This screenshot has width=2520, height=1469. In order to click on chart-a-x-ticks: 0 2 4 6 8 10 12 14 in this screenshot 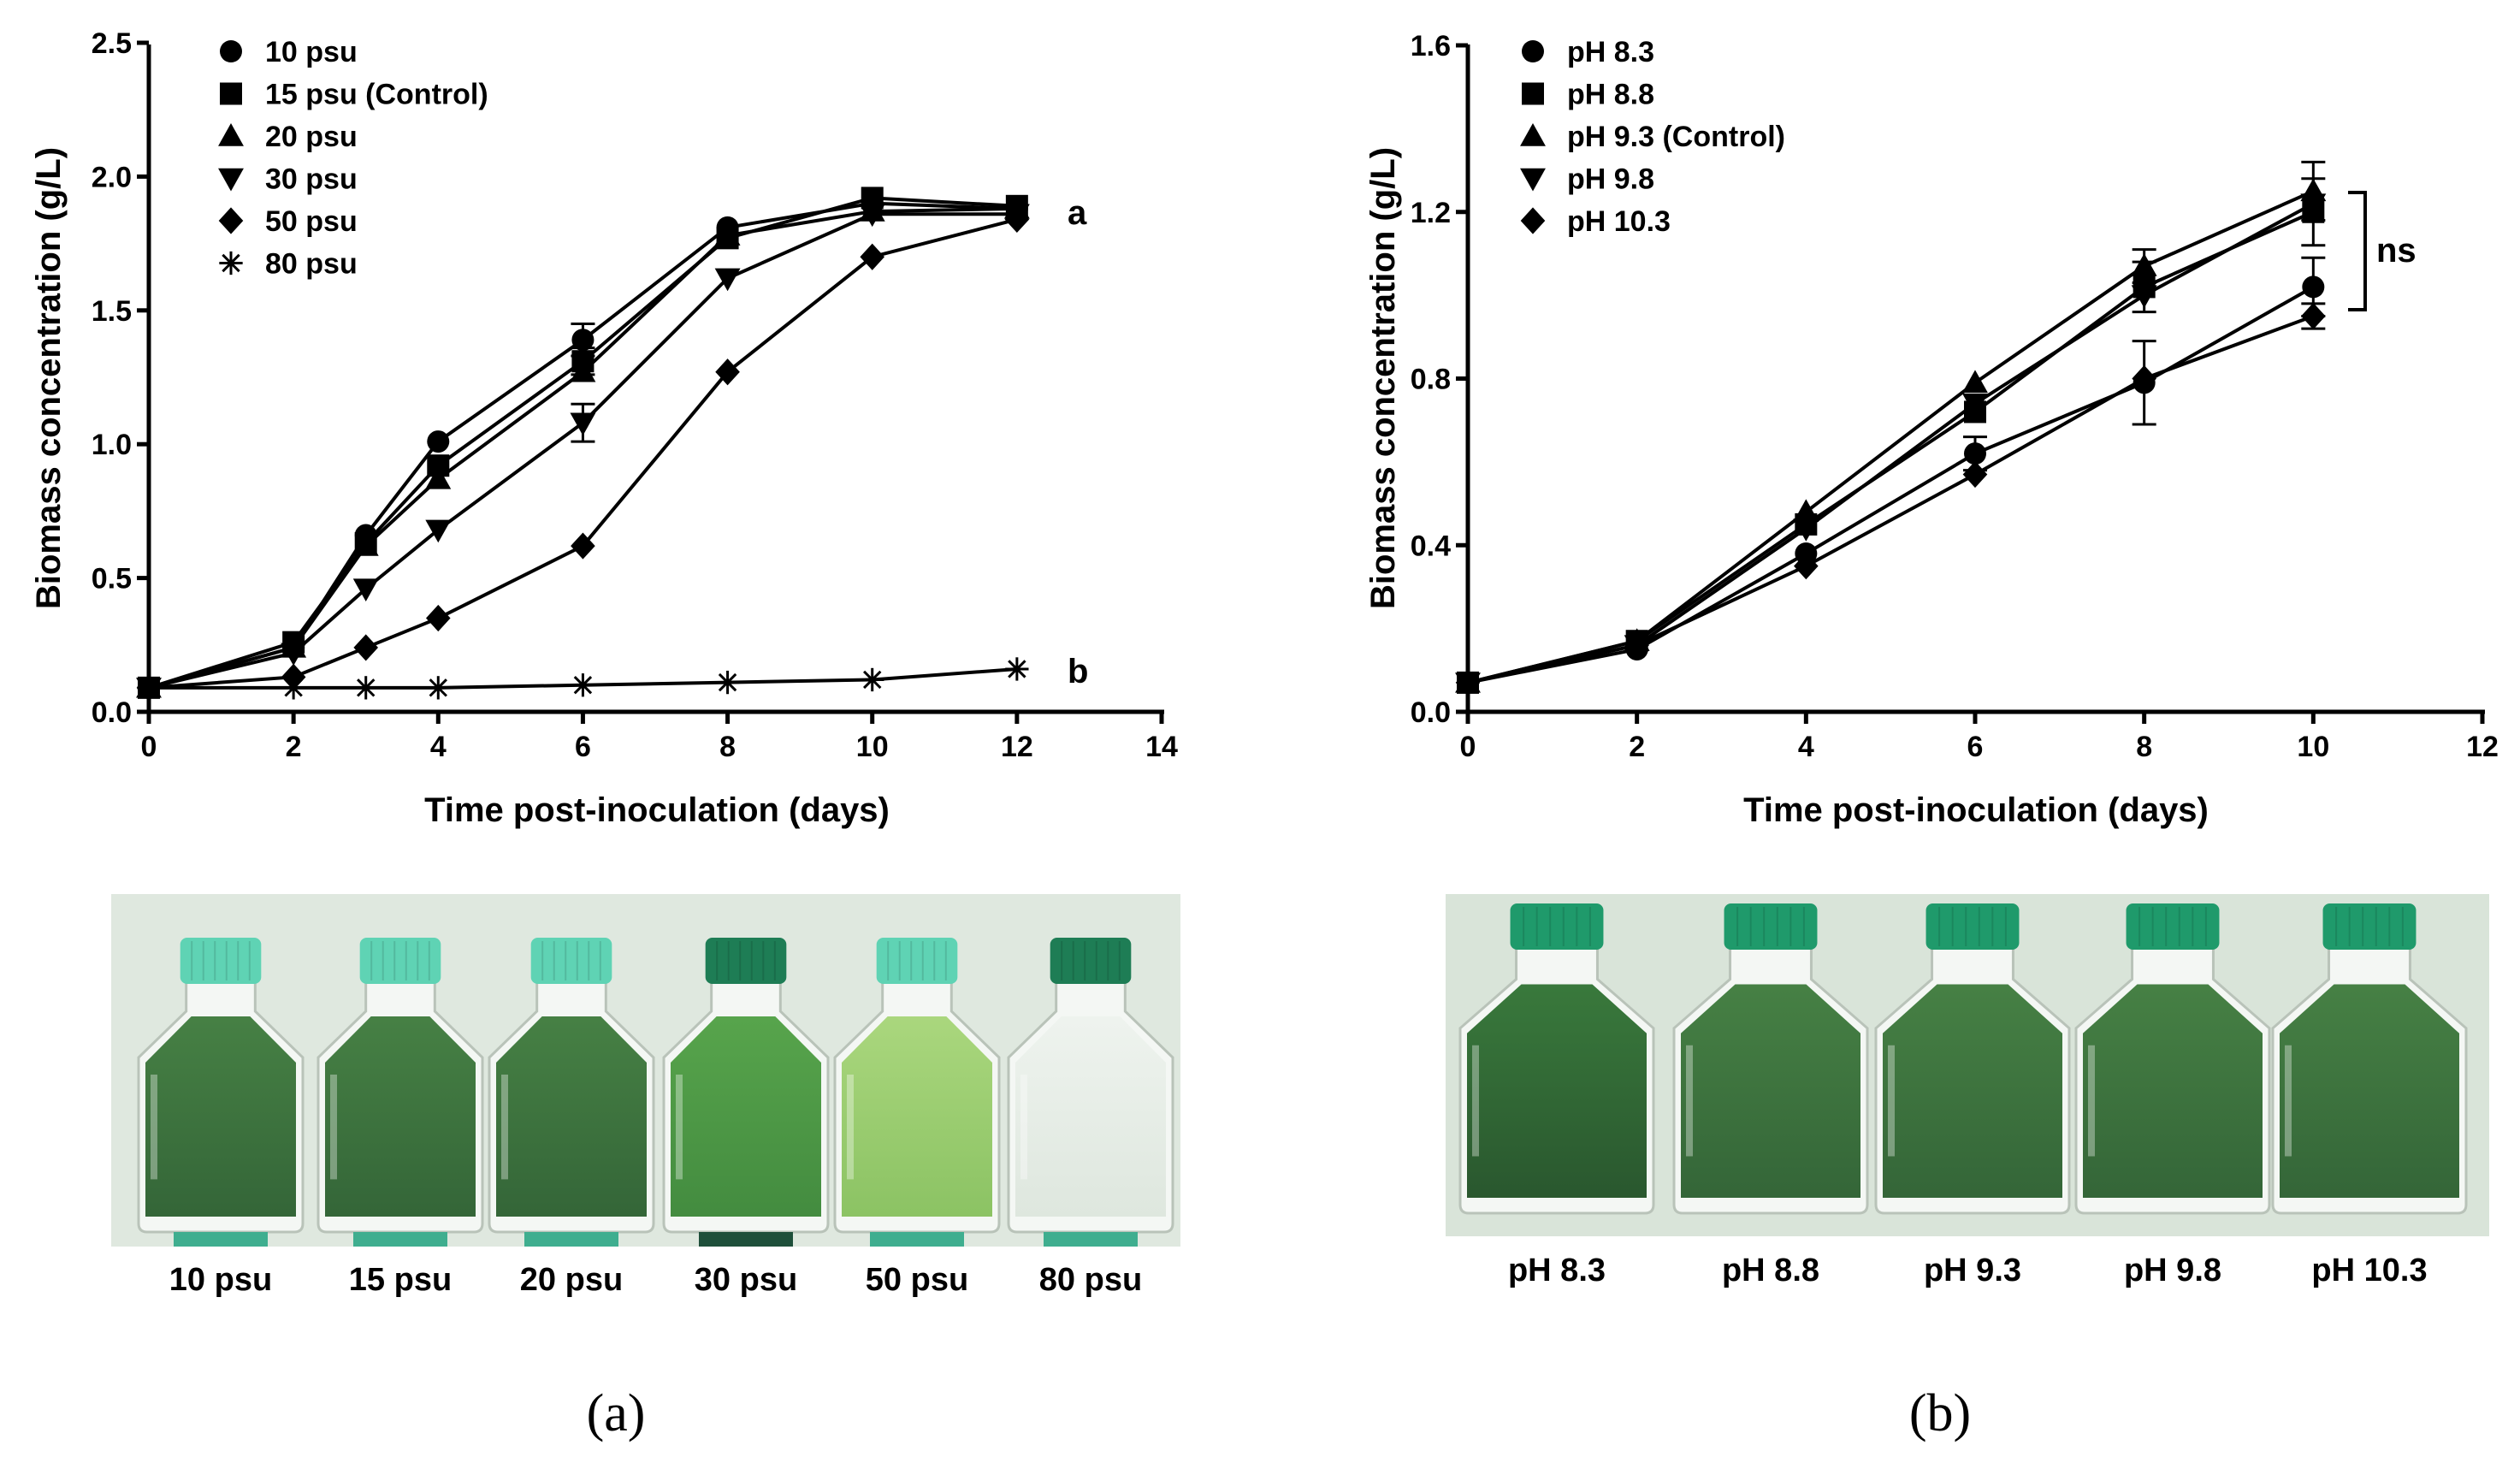, I will do `click(660, 737)`.